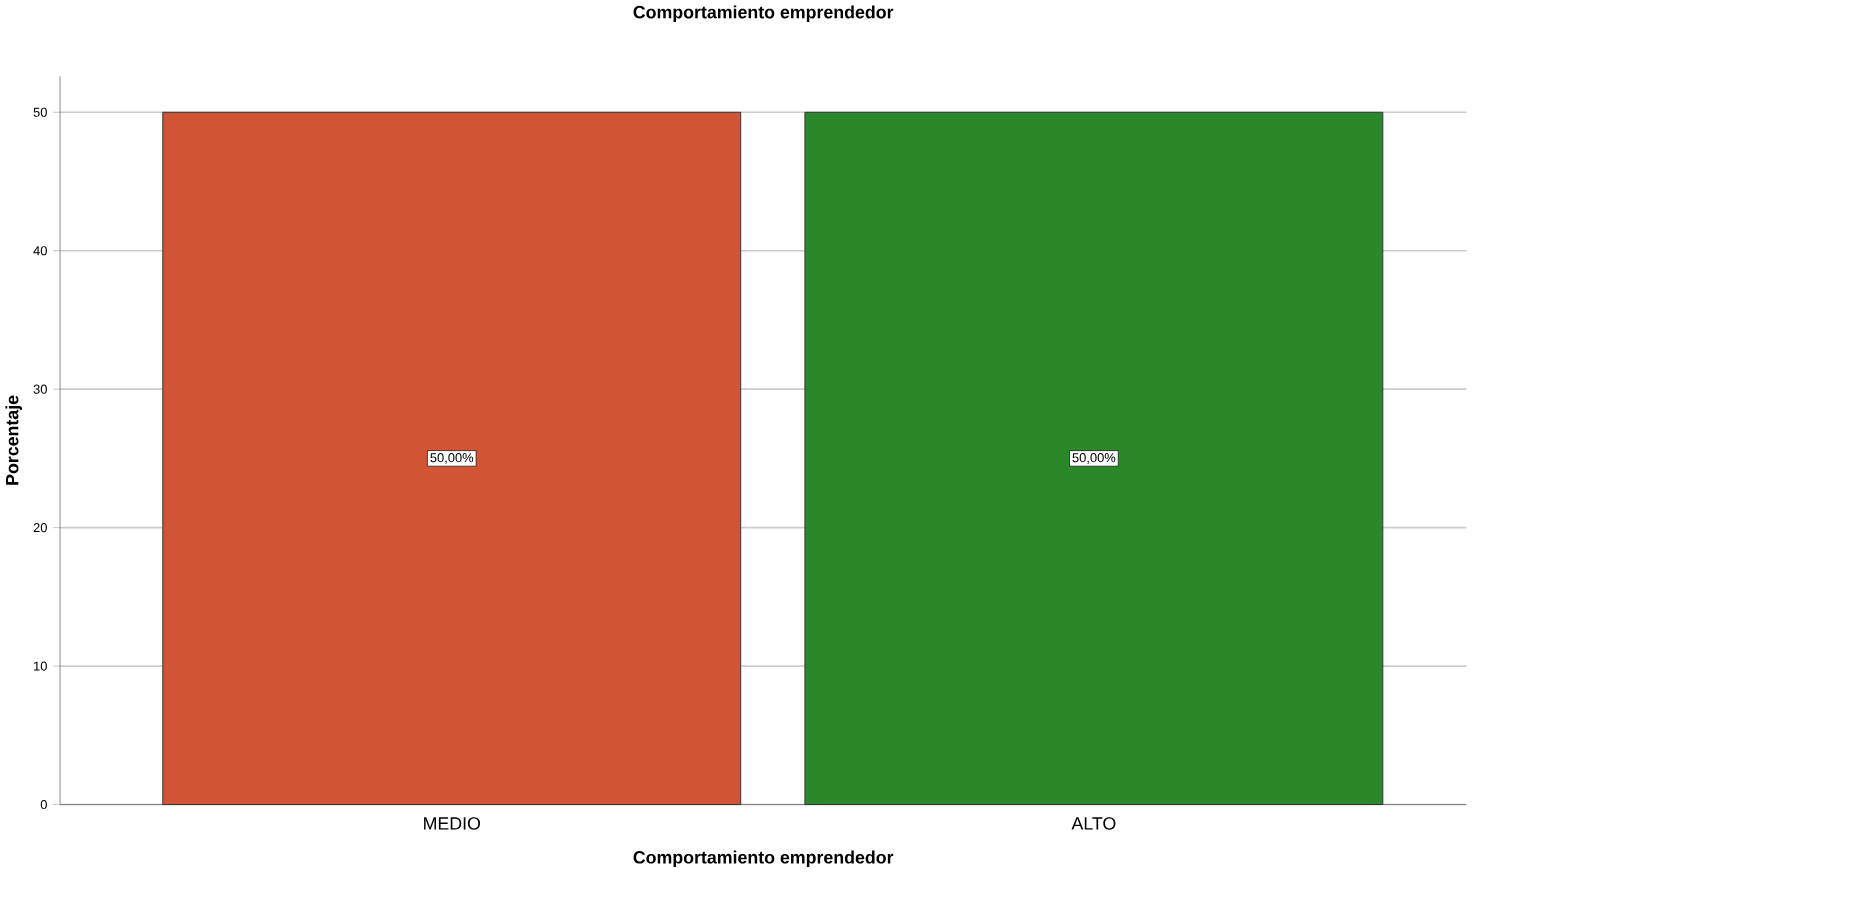  I want to click on x-tick-label: MEDIO, so click(452, 823).